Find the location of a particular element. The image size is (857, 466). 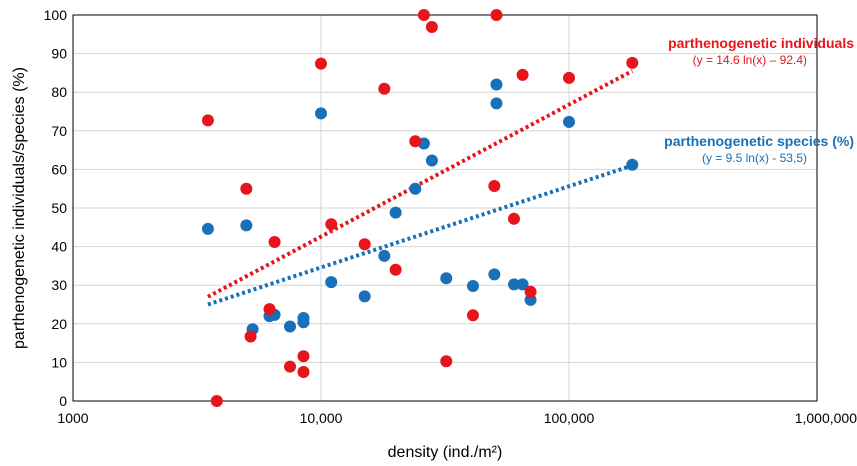

x-tick-label: 1,000,000 is located at coordinates (826, 418).